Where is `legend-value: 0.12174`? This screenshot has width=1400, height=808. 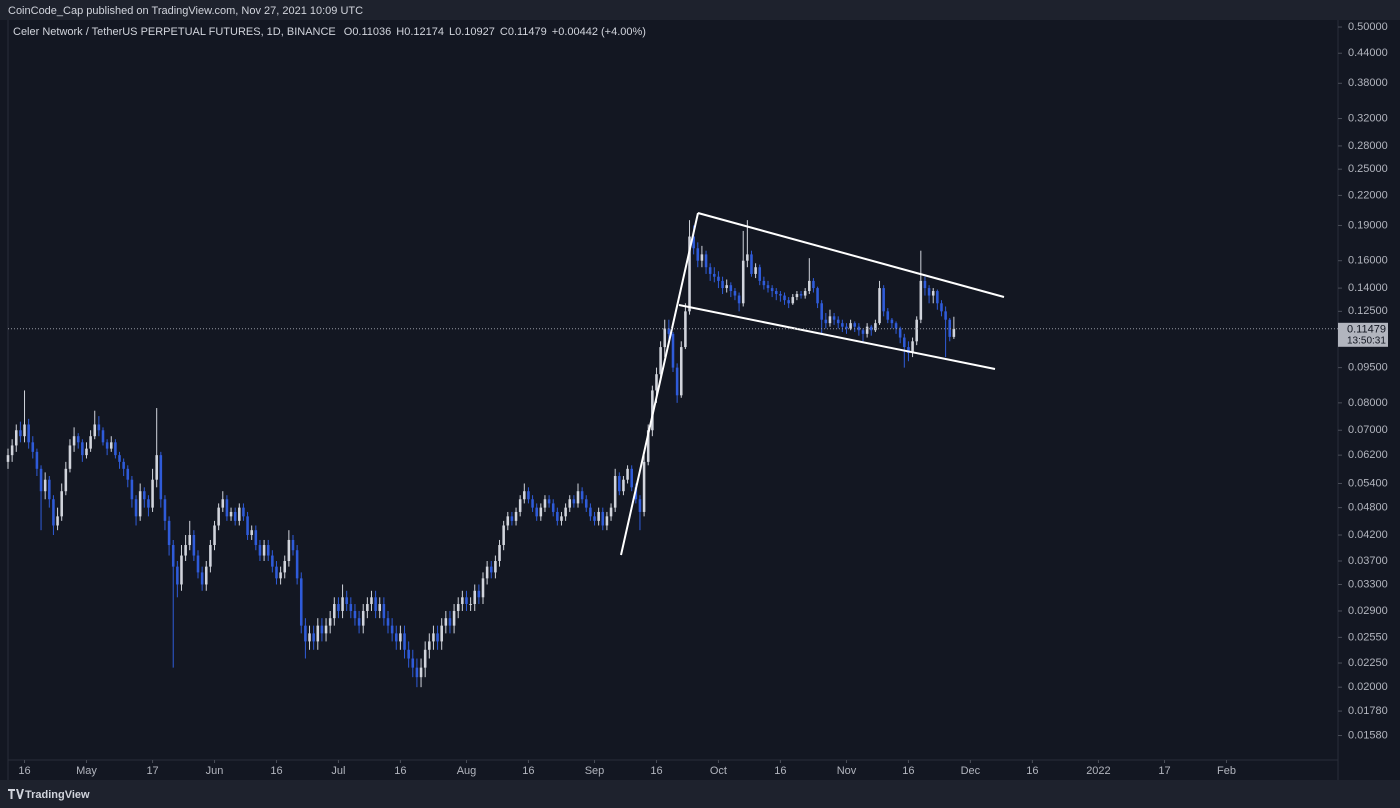 legend-value: 0.12174 is located at coordinates (424, 32).